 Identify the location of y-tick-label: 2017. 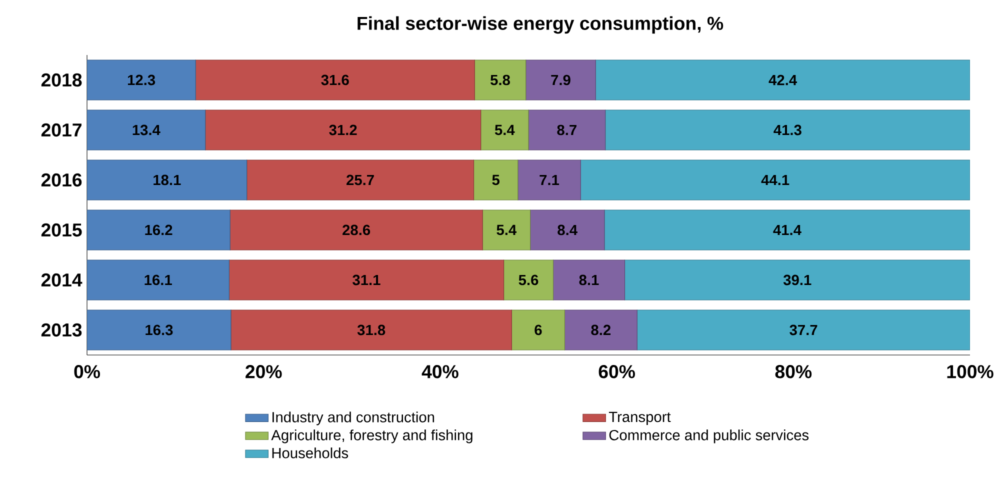
(61, 130).